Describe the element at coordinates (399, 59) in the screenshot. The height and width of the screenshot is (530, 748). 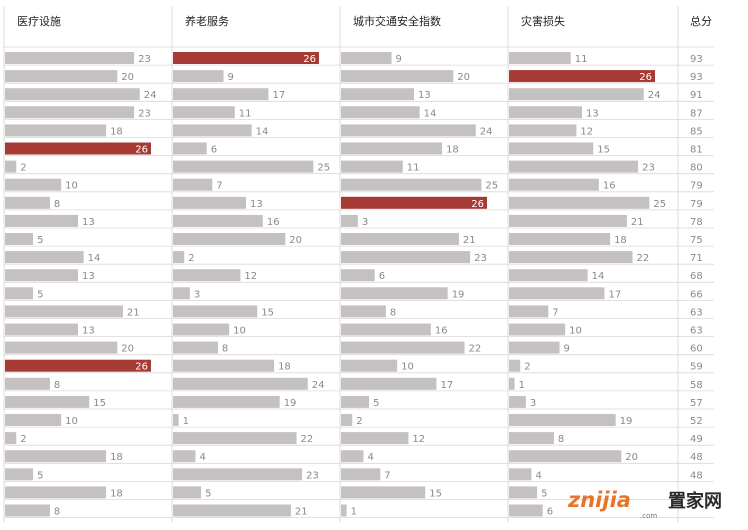
I see `bar-value-label: 9` at that location.